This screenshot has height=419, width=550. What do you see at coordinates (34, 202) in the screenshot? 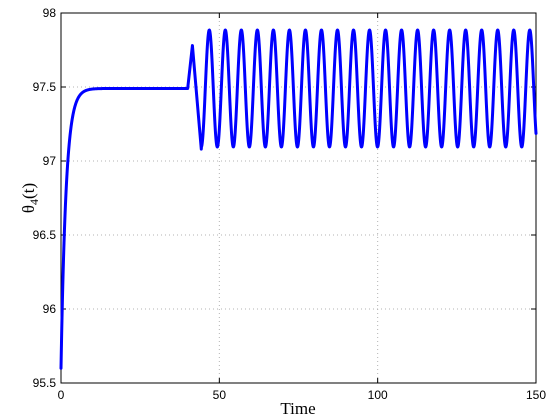
I see `y-axis-title-subscript: 4` at bounding box center [34, 202].